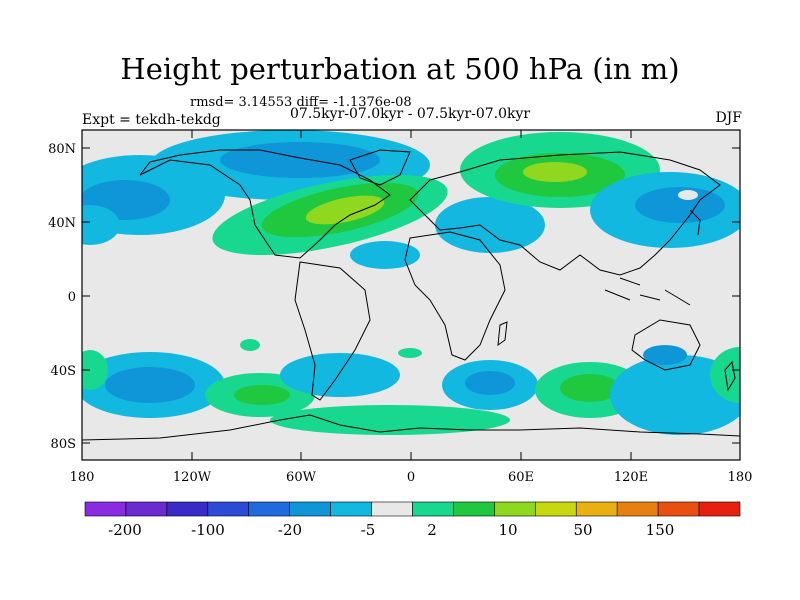  I want to click on lat-tick-label: 40N, so click(62, 223).